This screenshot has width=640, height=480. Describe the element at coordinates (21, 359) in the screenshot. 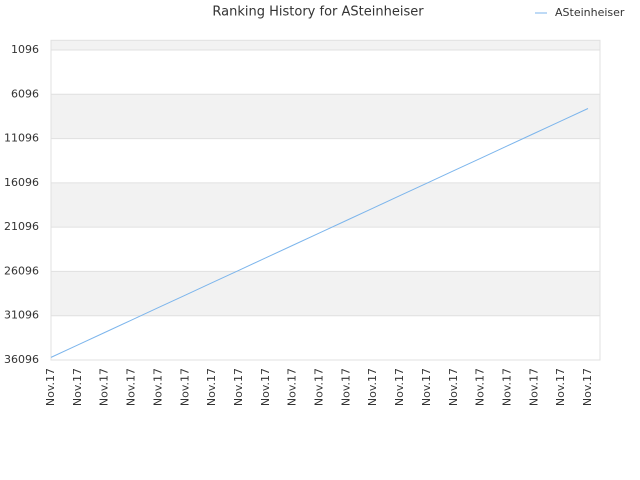

I see `y-tick-label: 36096` at that location.